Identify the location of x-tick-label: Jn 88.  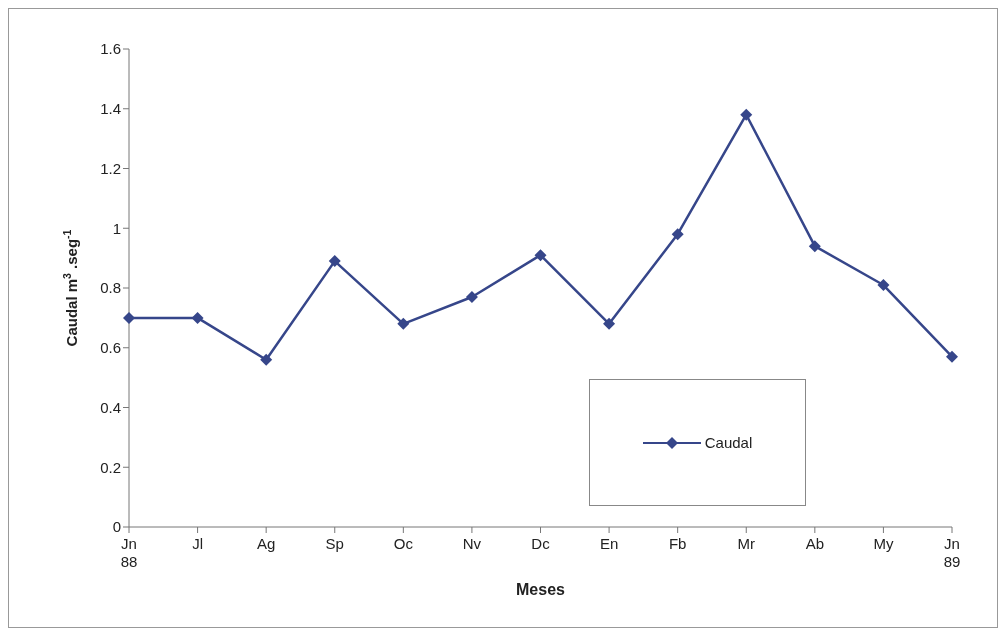
(129, 552).